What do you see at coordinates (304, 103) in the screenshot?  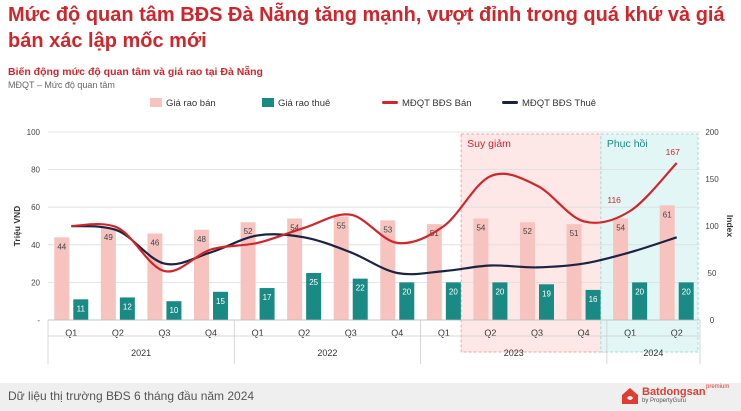 I see `legend-label-rent-price: Giá rao thuê` at bounding box center [304, 103].